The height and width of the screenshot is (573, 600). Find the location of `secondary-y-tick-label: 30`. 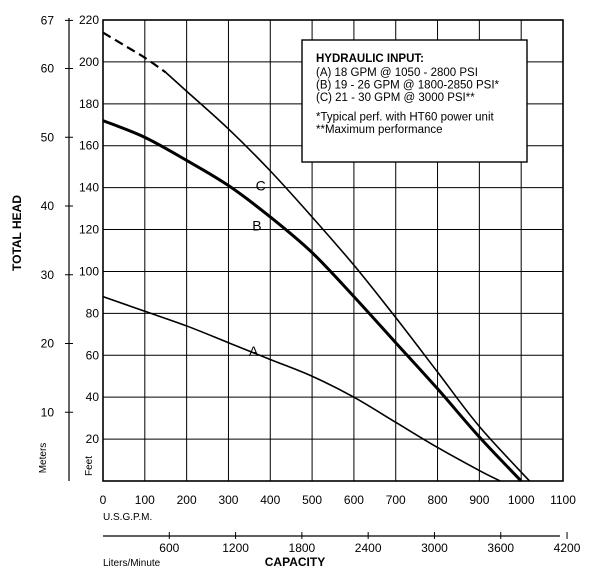

secondary-y-tick-label: 30 is located at coordinates (48, 275).